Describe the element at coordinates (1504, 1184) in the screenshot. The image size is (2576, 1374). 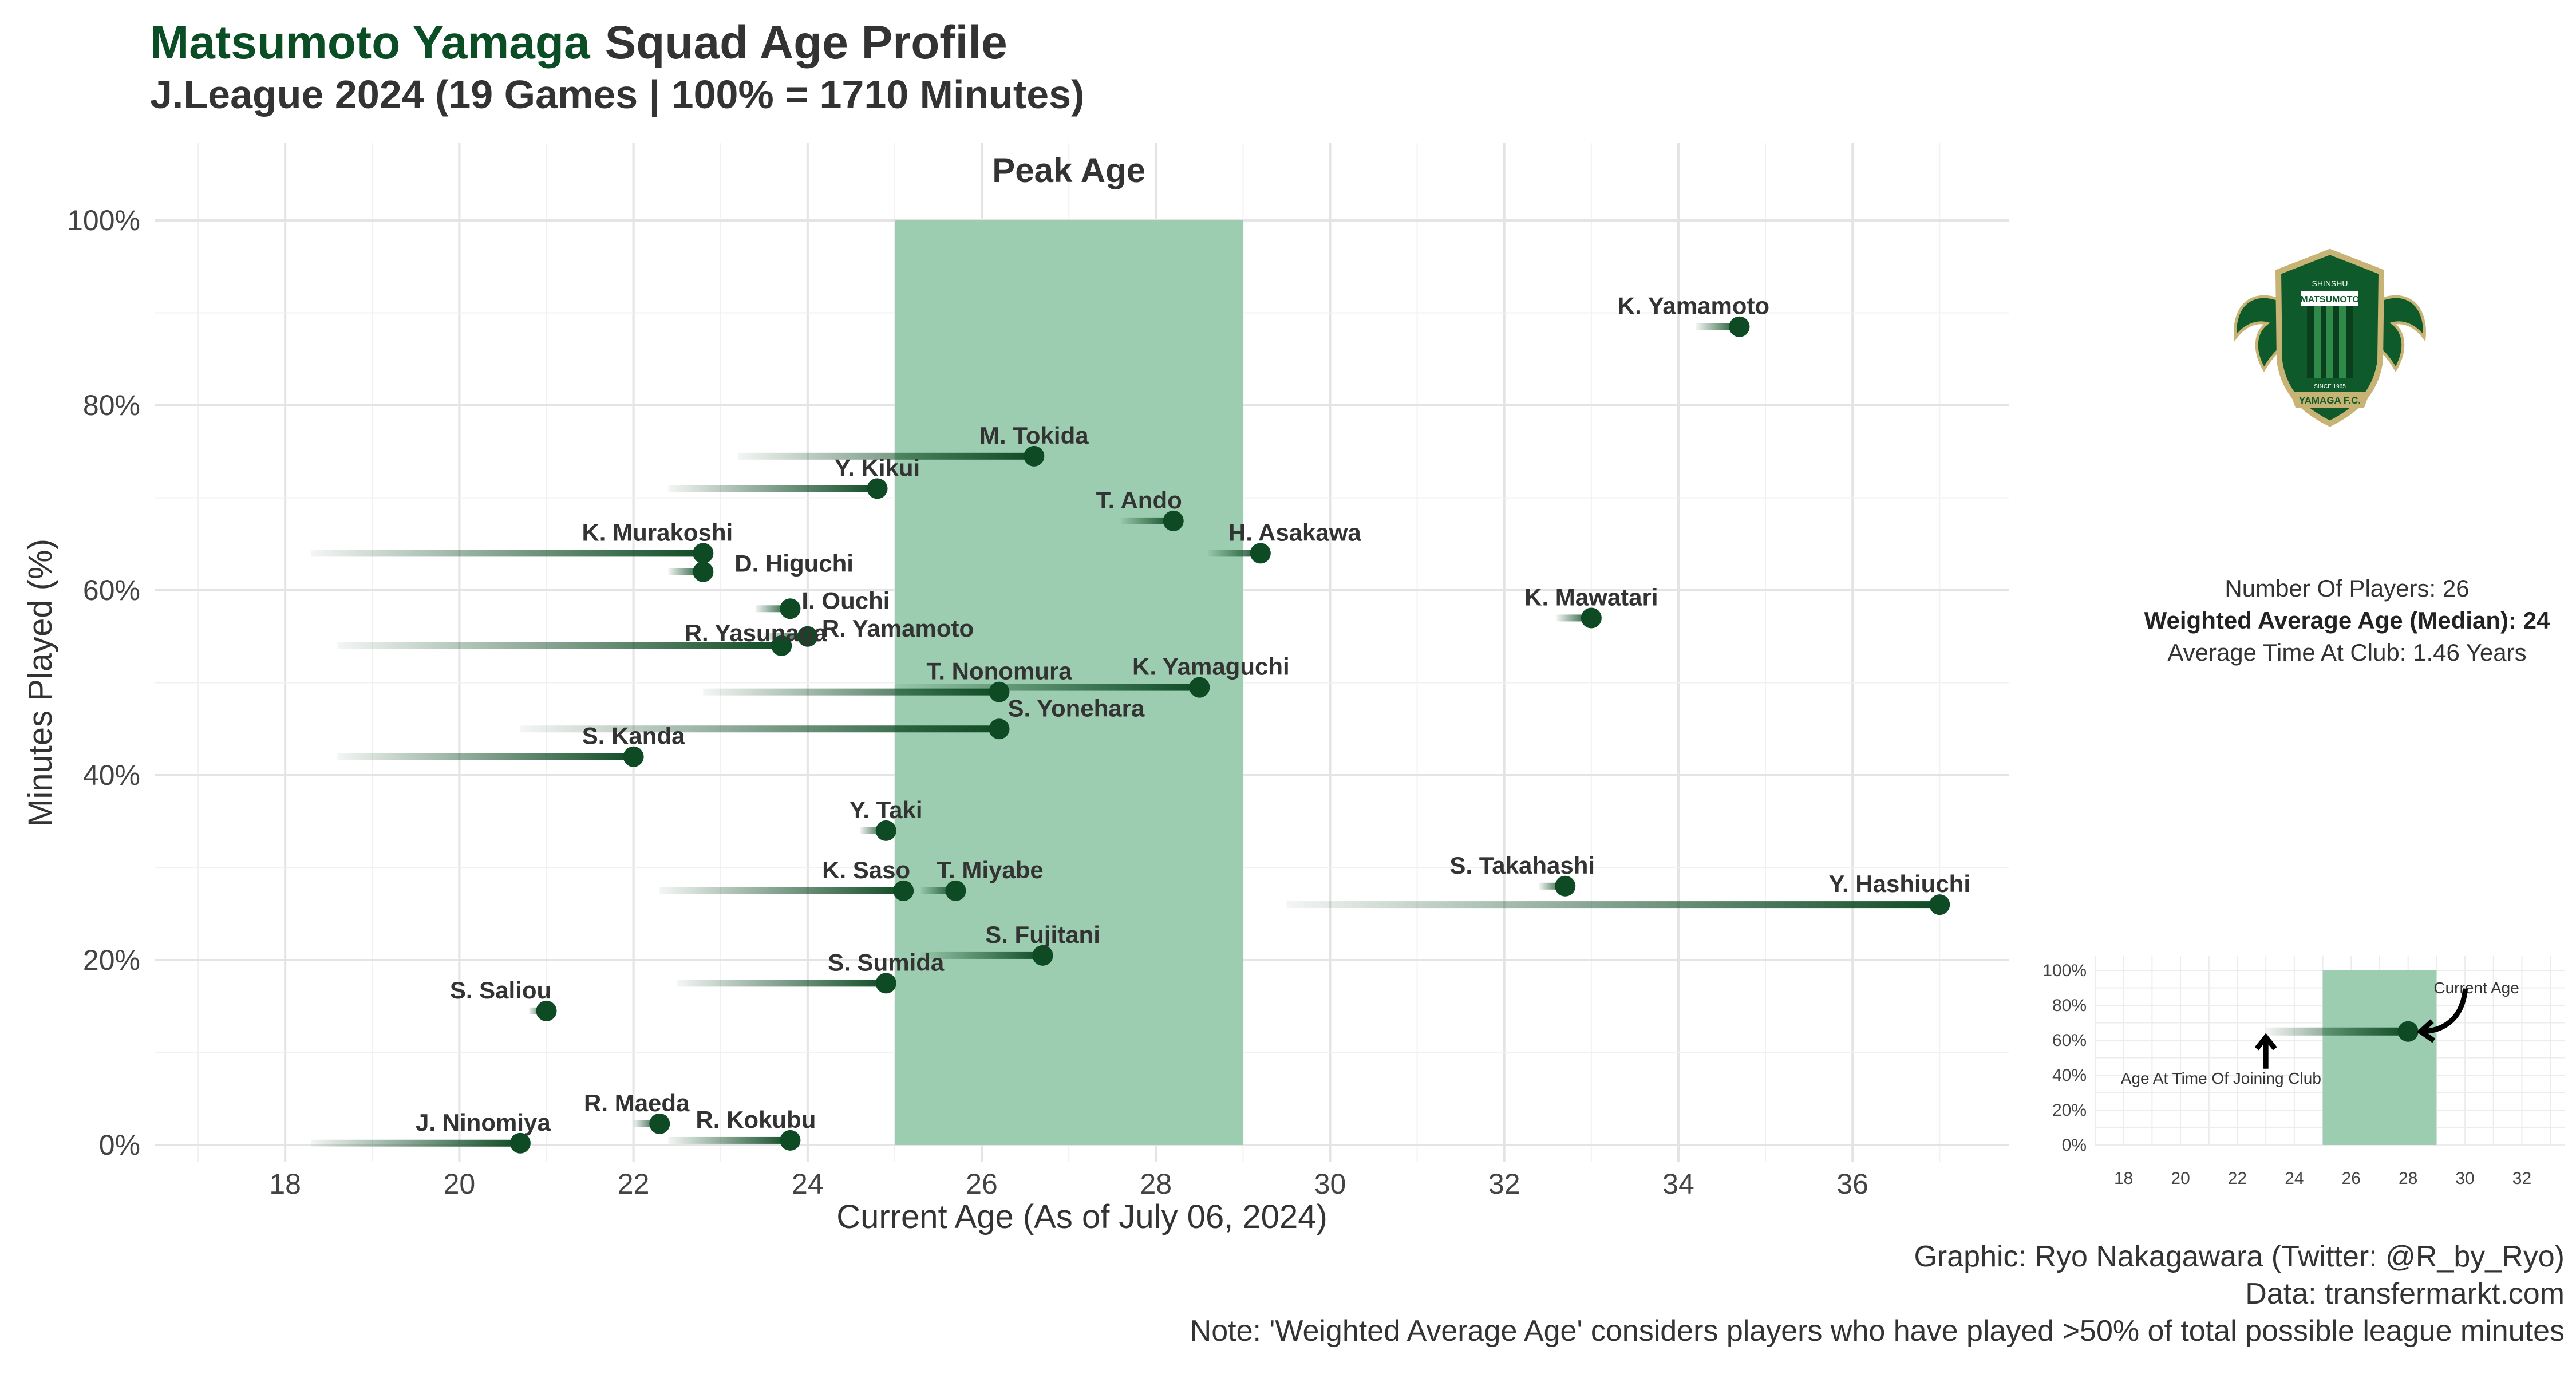
I see `x-tick-label: 32` at that location.